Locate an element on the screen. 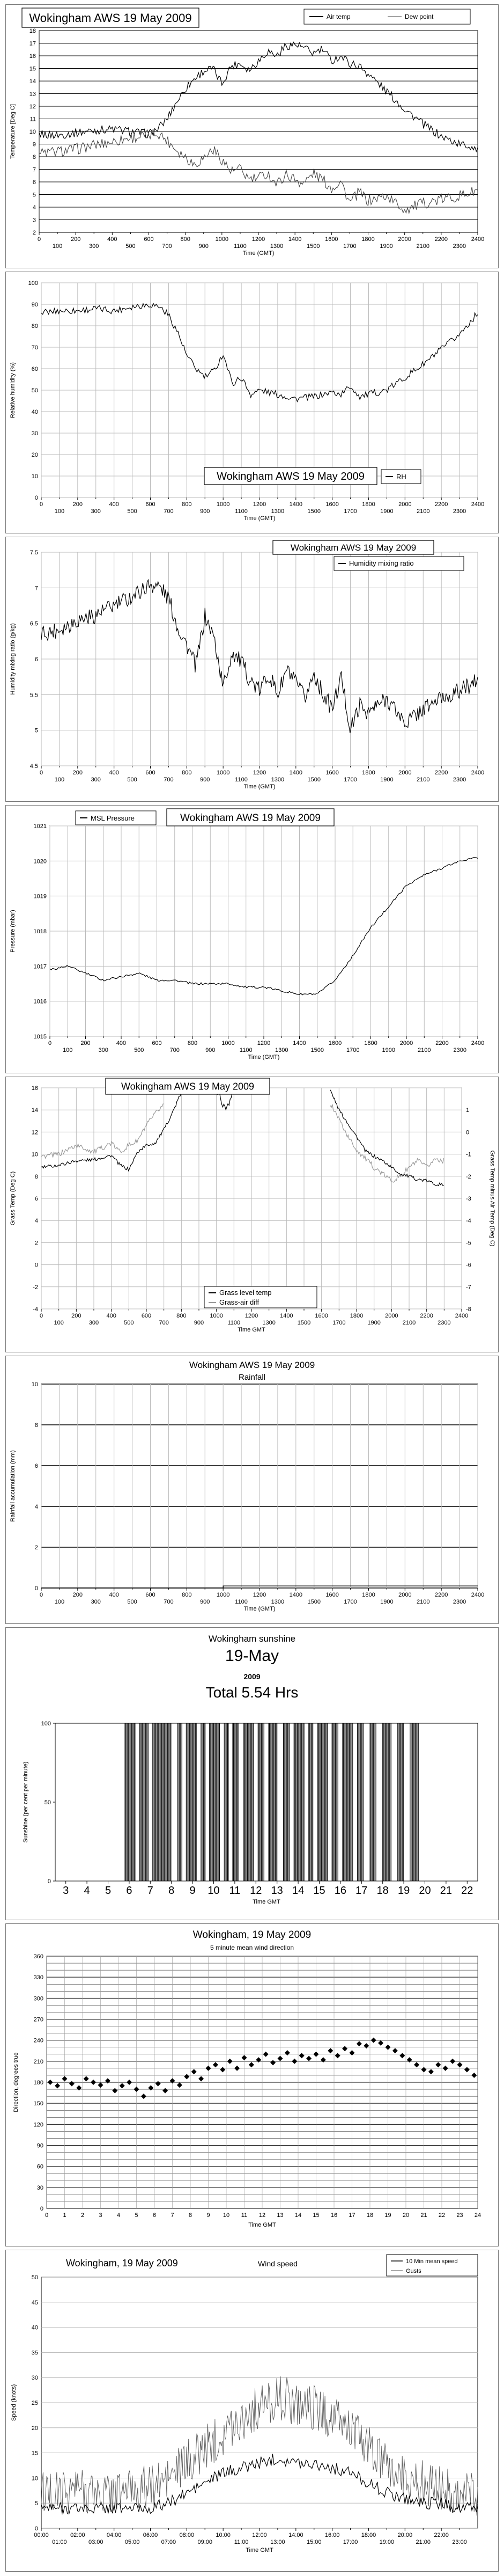 The image size is (504, 2576). y2-tick-label: -1 is located at coordinates (468, 1155).